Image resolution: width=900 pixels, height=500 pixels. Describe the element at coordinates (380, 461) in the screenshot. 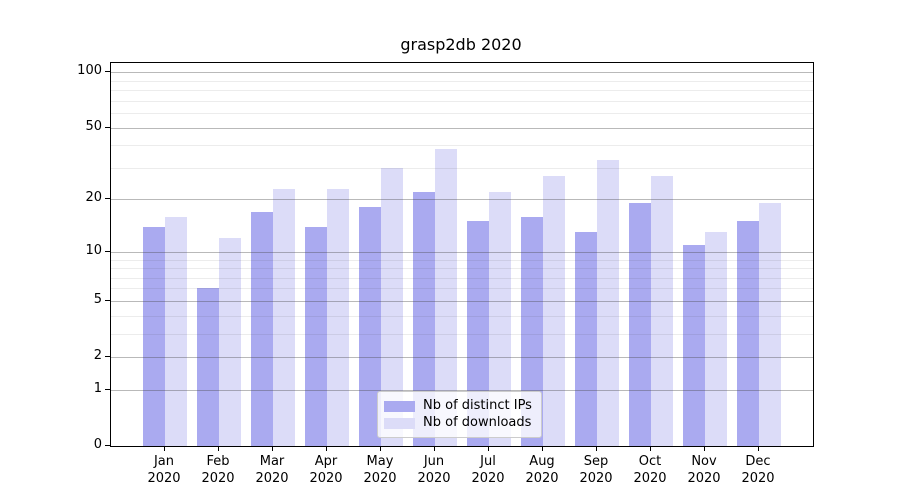

I see `x-tick-label-line: May` at that location.